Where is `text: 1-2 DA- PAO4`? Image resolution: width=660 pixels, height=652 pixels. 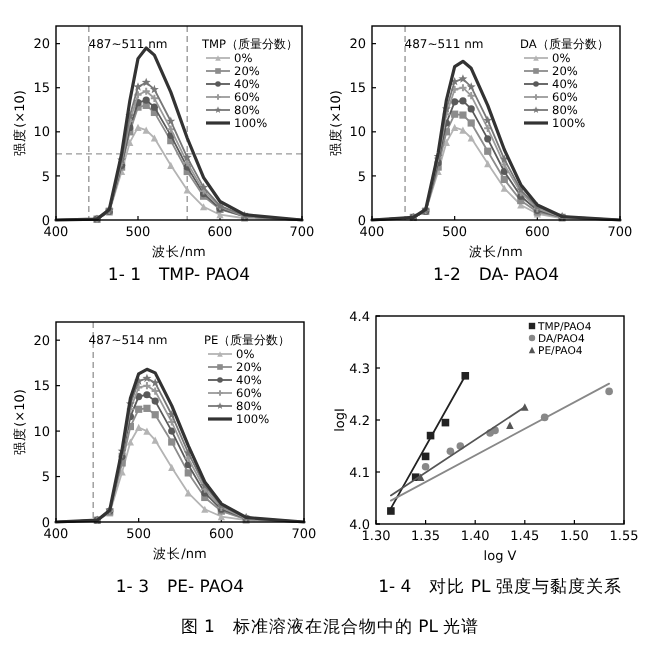
text: 1-2 DA- PAO4 is located at coordinates (496, 276).